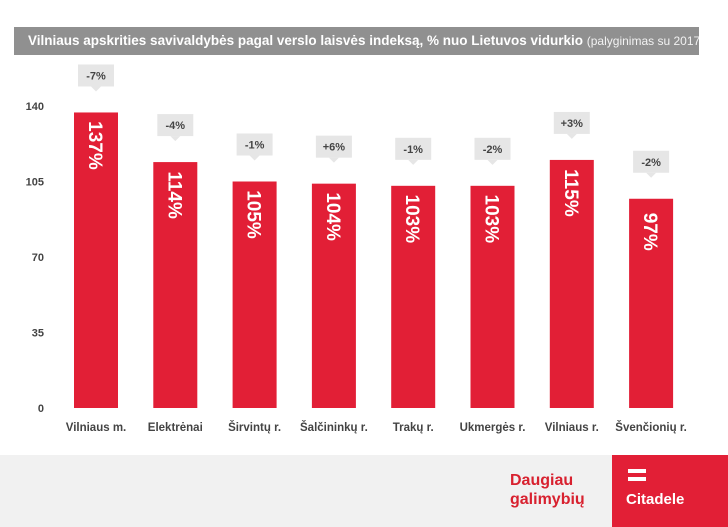 The image size is (728, 527). Describe the element at coordinates (651, 427) in the screenshot. I see `x-tick-label: Švenčionių r.` at that location.